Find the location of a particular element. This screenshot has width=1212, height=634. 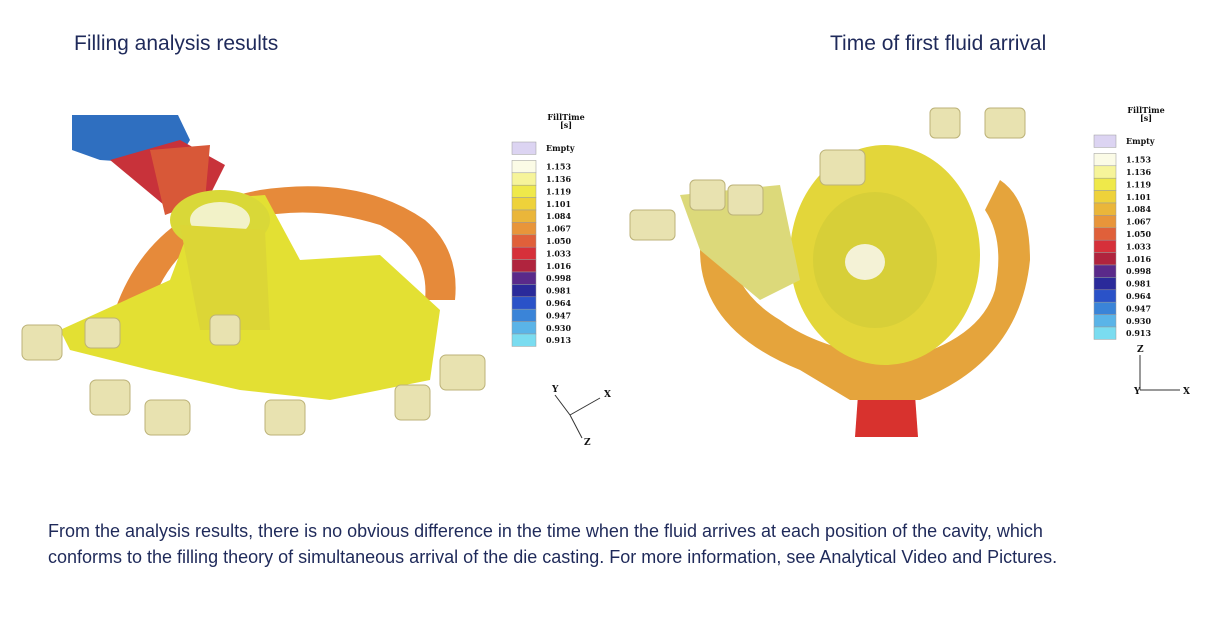

right-axis-triad is located at coordinates (1159, 373).